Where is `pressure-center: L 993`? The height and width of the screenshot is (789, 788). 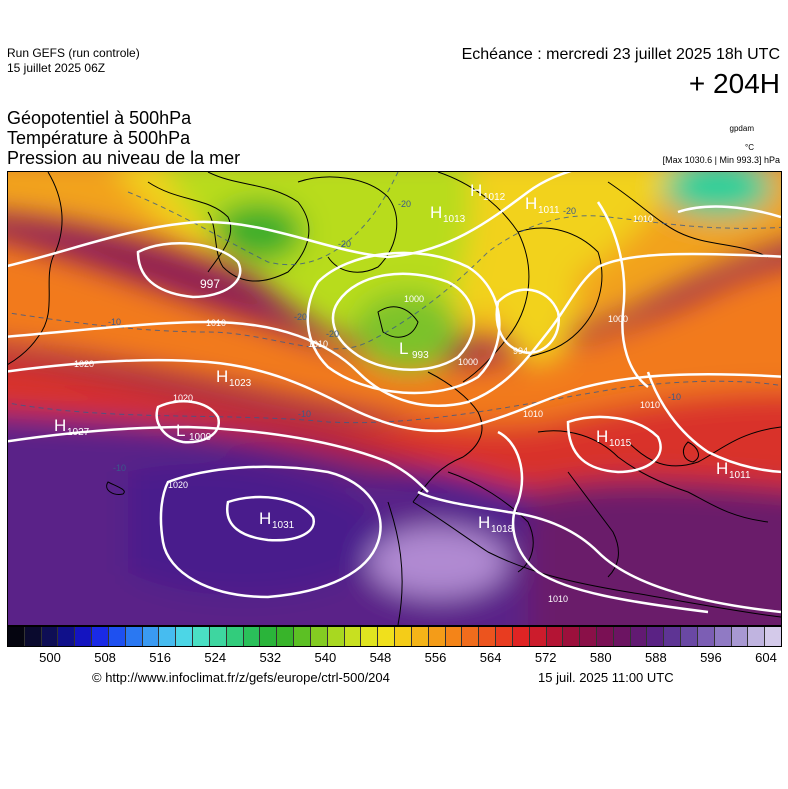
pressure-center: L 993 is located at coordinates (414, 350).